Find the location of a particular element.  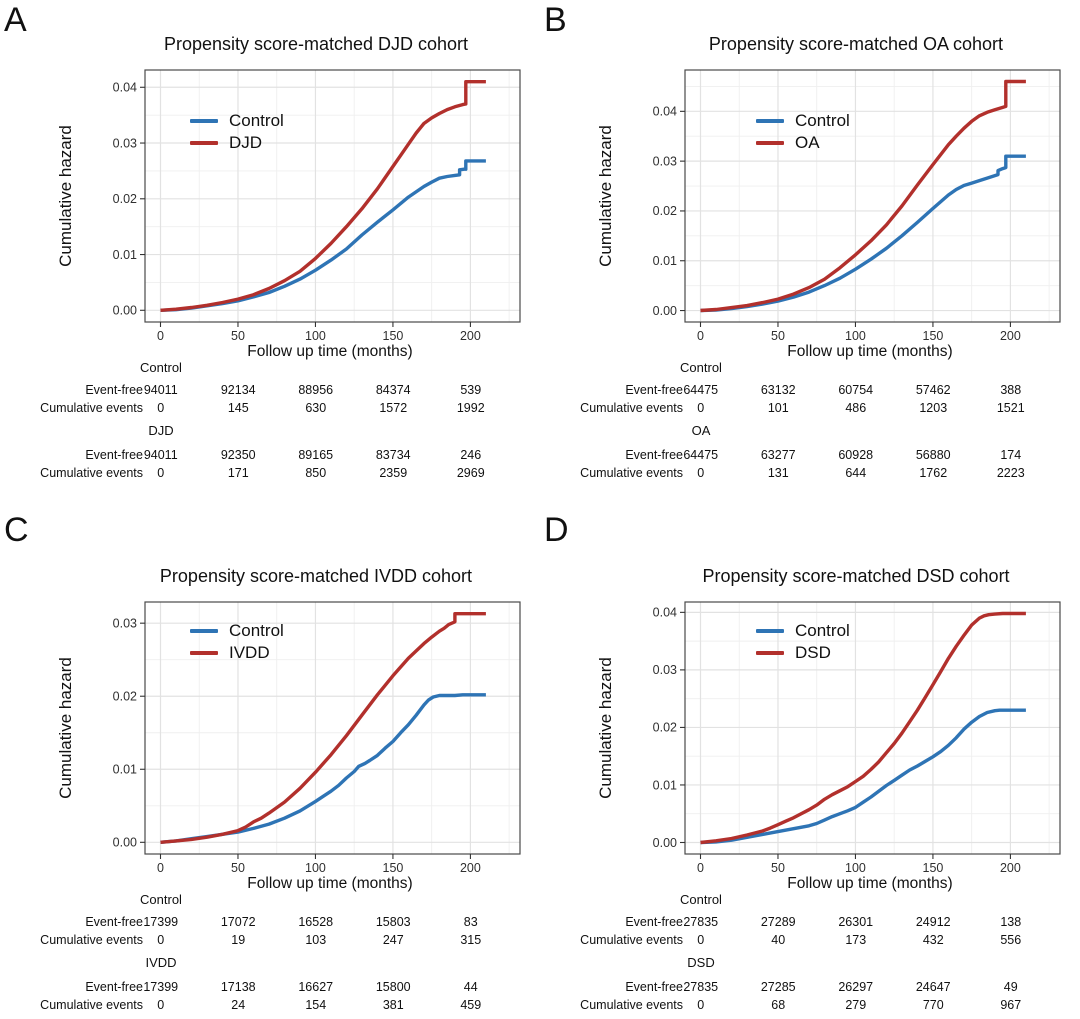

risk-value: 145 is located at coordinates (238, 408).